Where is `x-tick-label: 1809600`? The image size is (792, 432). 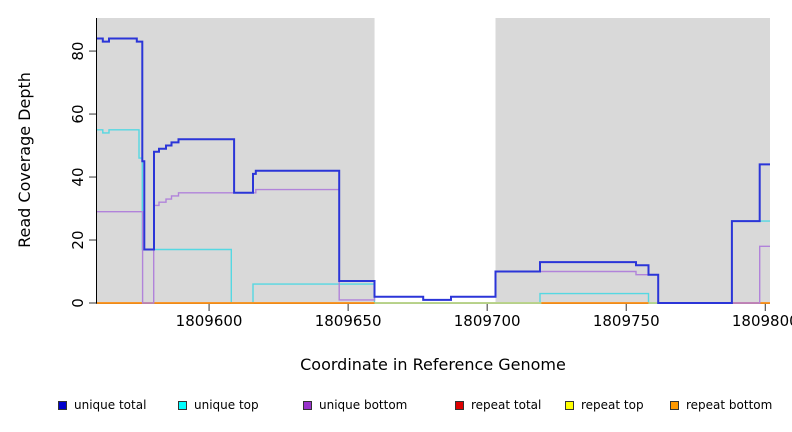 x-tick-label: 1809600 is located at coordinates (209, 321).